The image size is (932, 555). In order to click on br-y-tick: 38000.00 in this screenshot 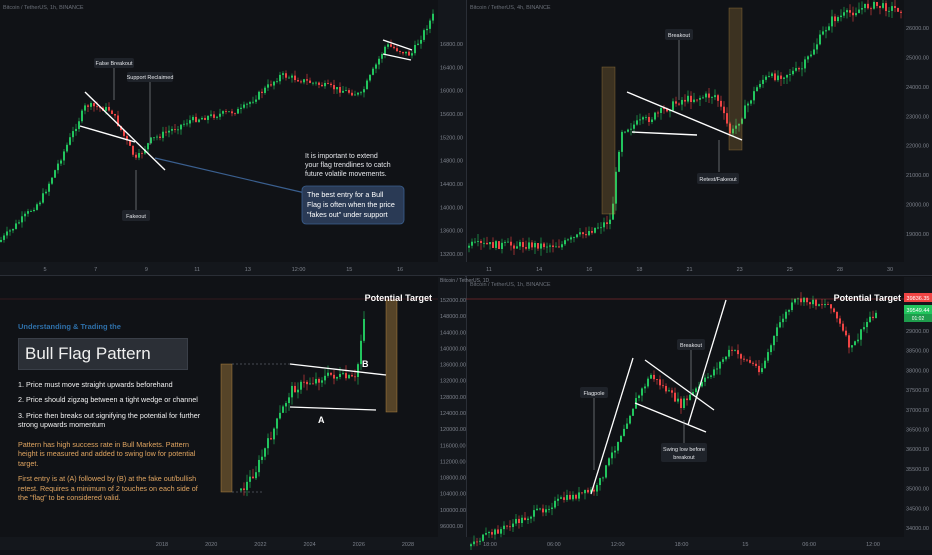, I will do `click(917, 371)`.